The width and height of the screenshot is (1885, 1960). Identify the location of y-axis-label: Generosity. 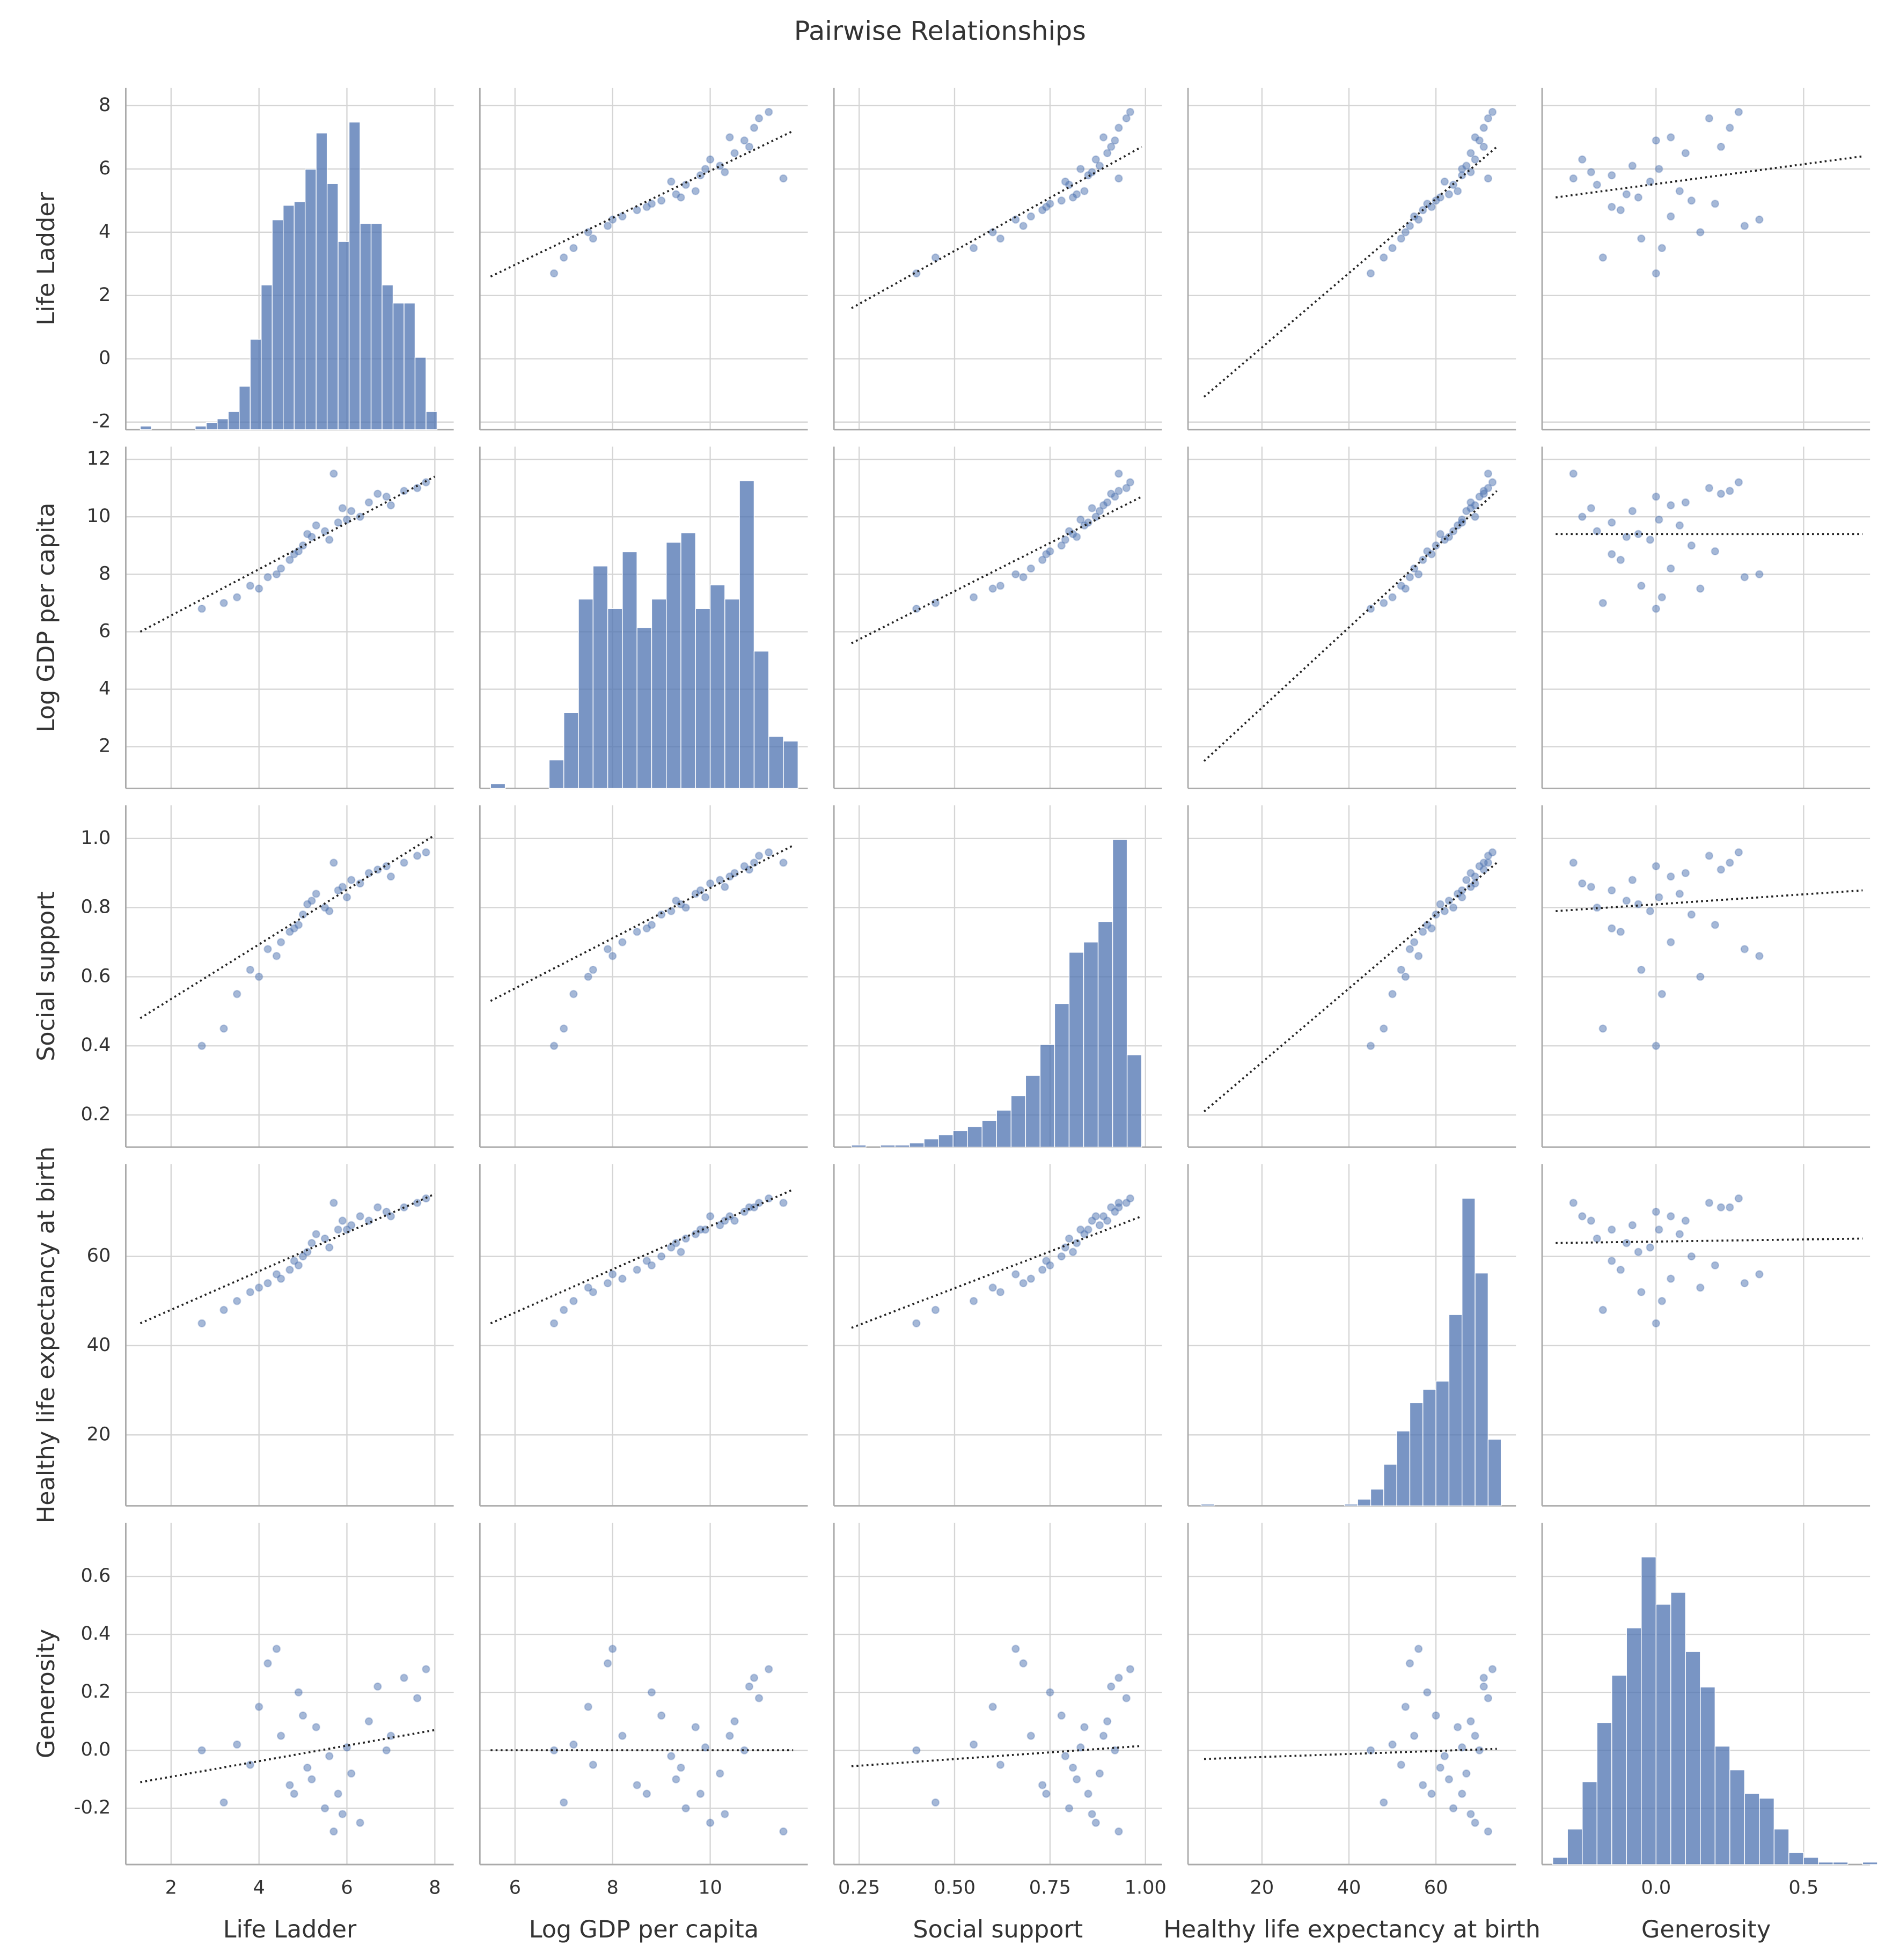
(47, 1693).